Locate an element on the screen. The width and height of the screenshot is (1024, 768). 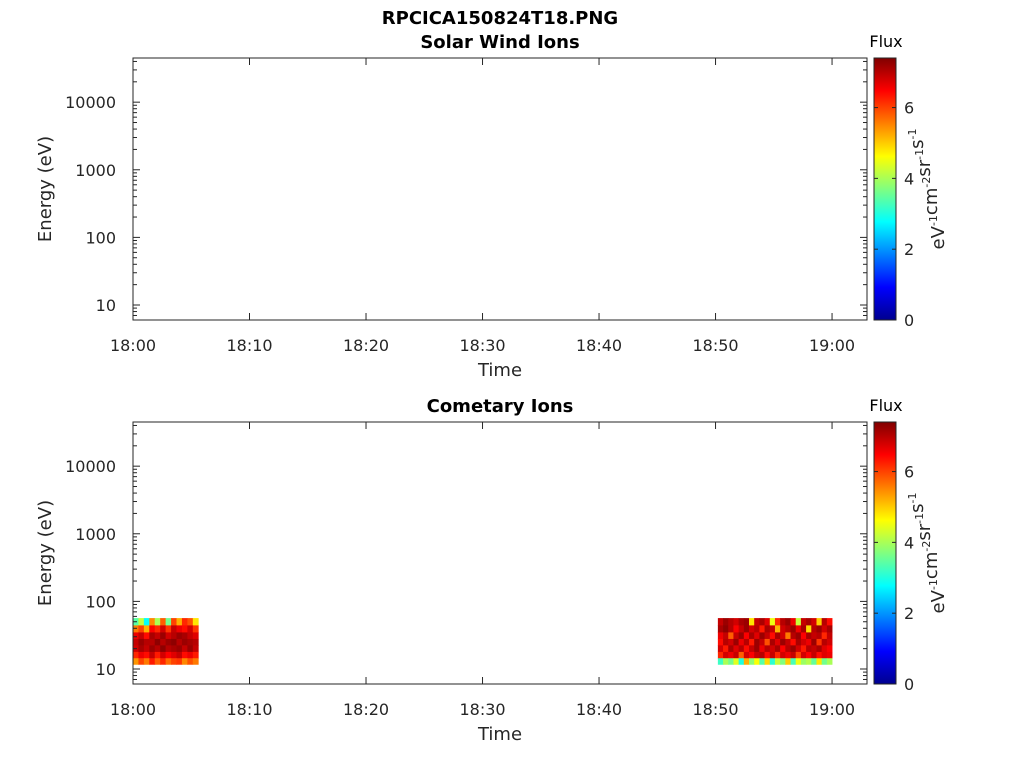
x-tick-label: 18:00 is located at coordinates (133, 709).